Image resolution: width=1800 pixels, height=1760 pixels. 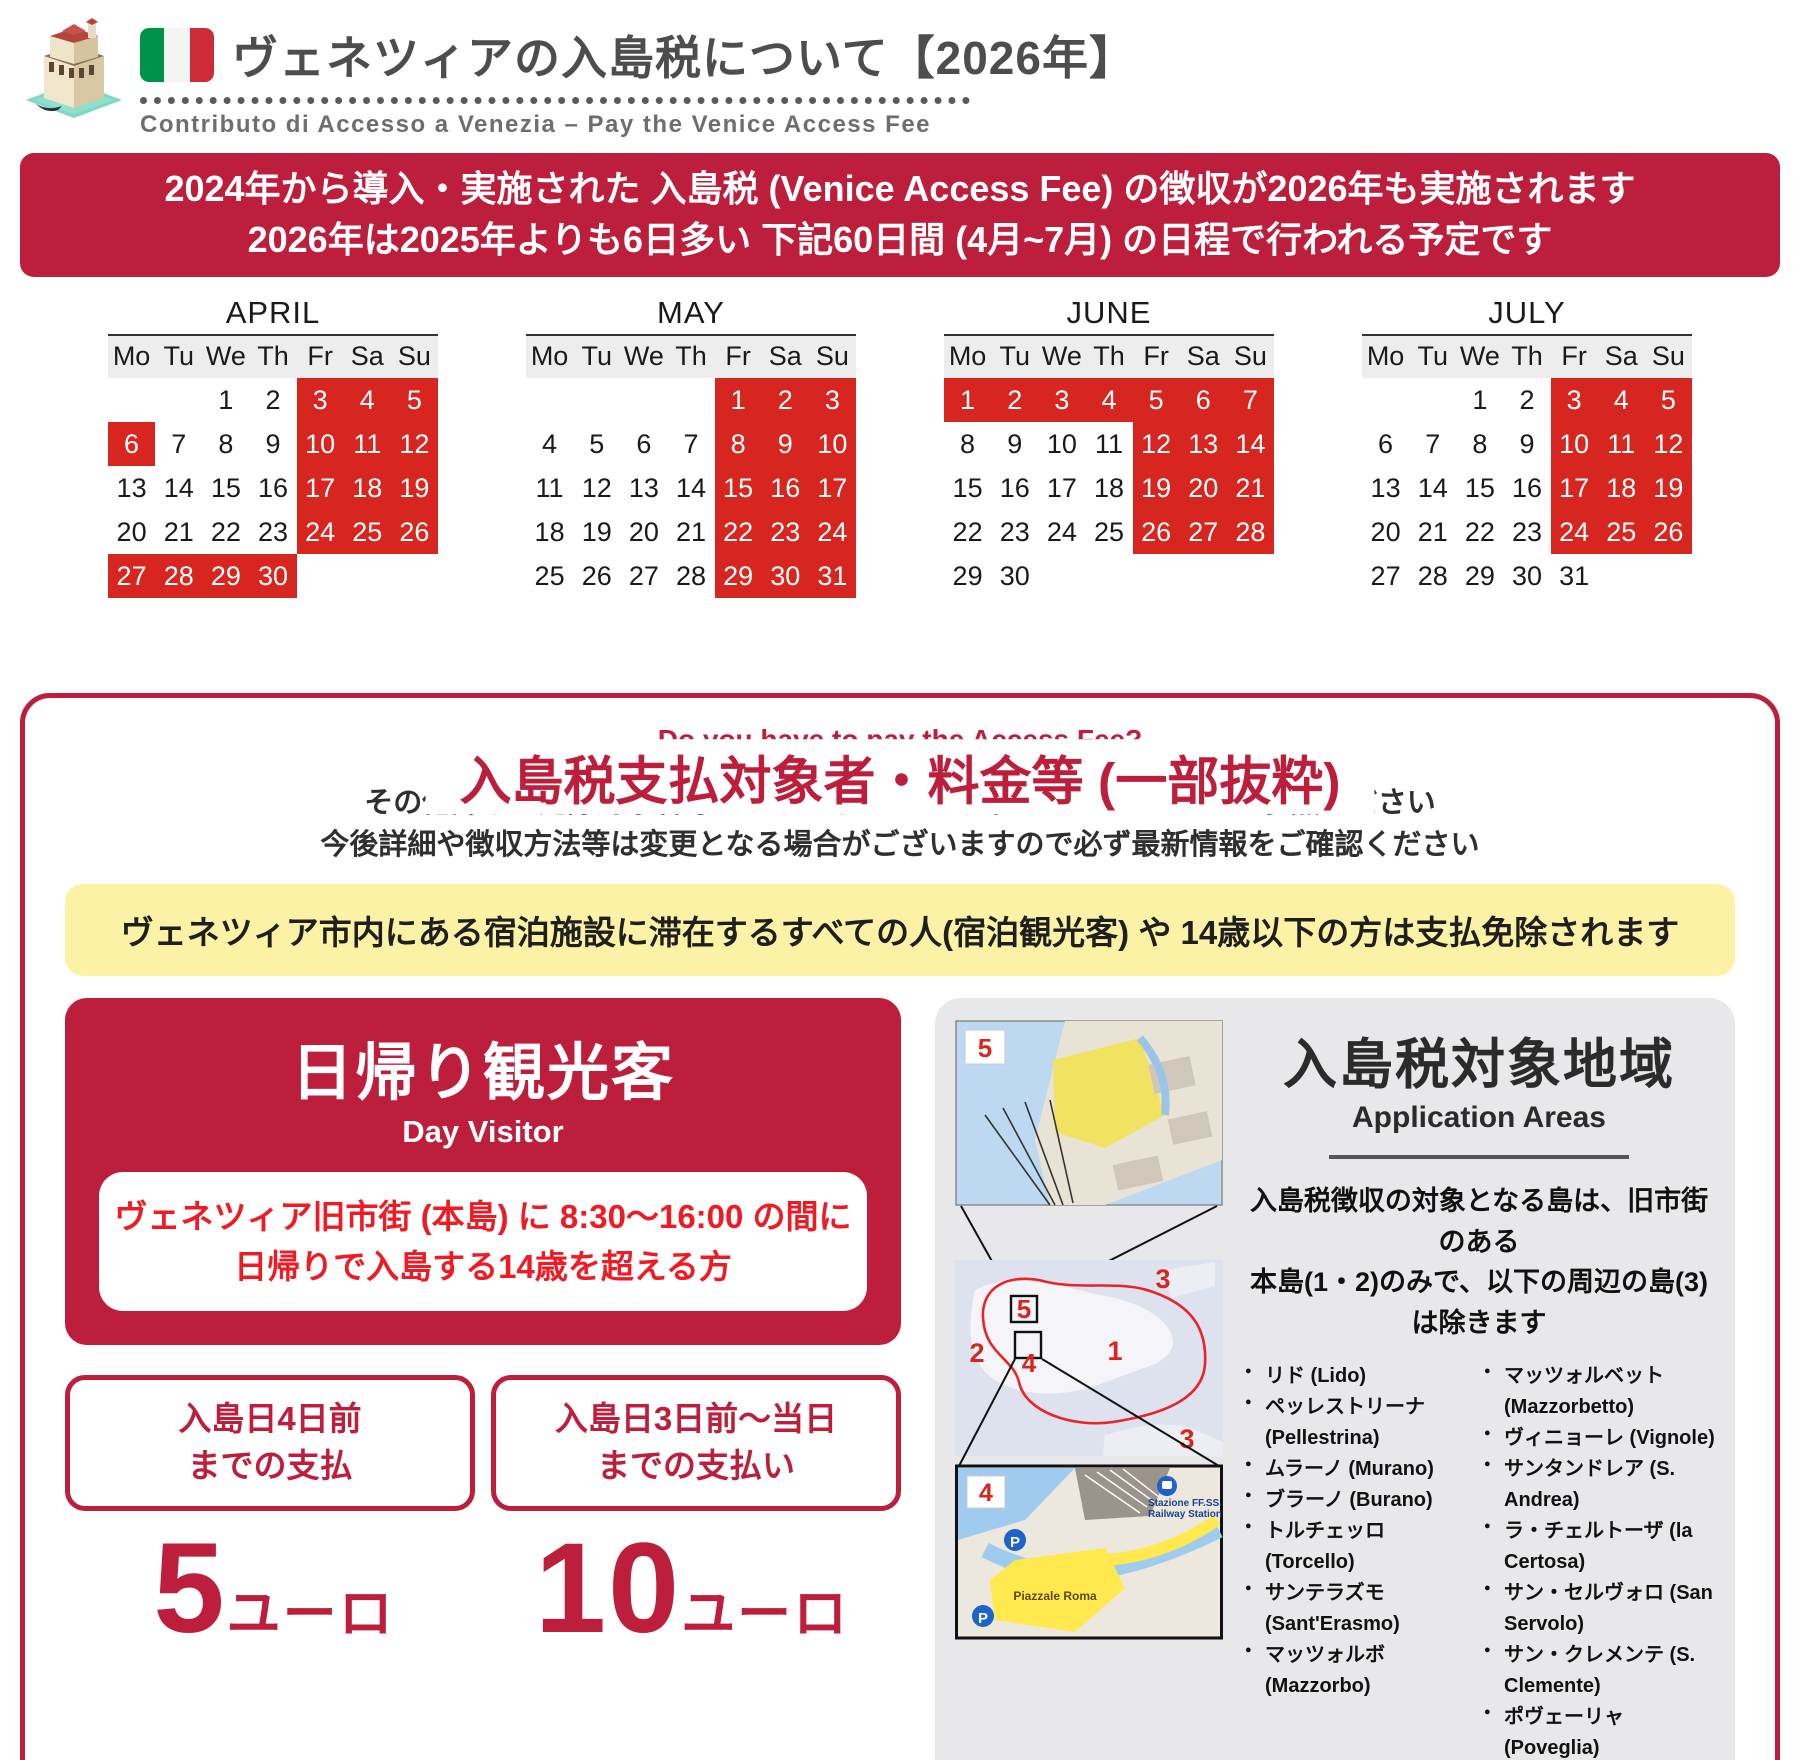 What do you see at coordinates (1479, 1221) in the screenshot?
I see `description-line-1: 入島税徴収の対象となる島は、旧市街のある` at bounding box center [1479, 1221].